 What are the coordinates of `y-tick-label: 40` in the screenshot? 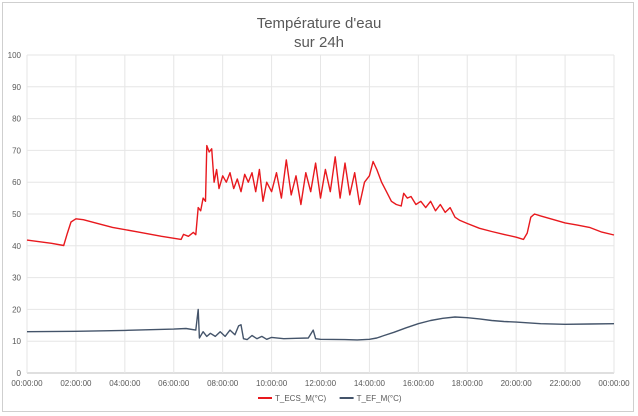 It's located at (16, 246).